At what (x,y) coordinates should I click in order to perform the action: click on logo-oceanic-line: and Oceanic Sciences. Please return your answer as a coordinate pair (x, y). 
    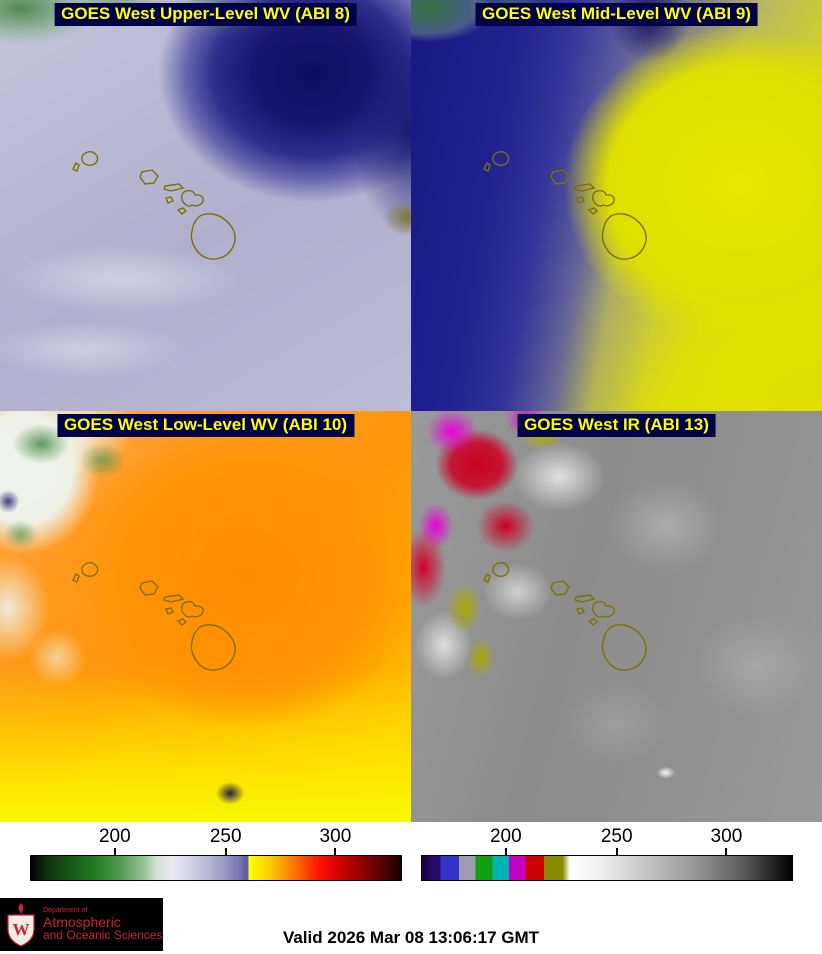
    Looking at the image, I should click on (103, 935).